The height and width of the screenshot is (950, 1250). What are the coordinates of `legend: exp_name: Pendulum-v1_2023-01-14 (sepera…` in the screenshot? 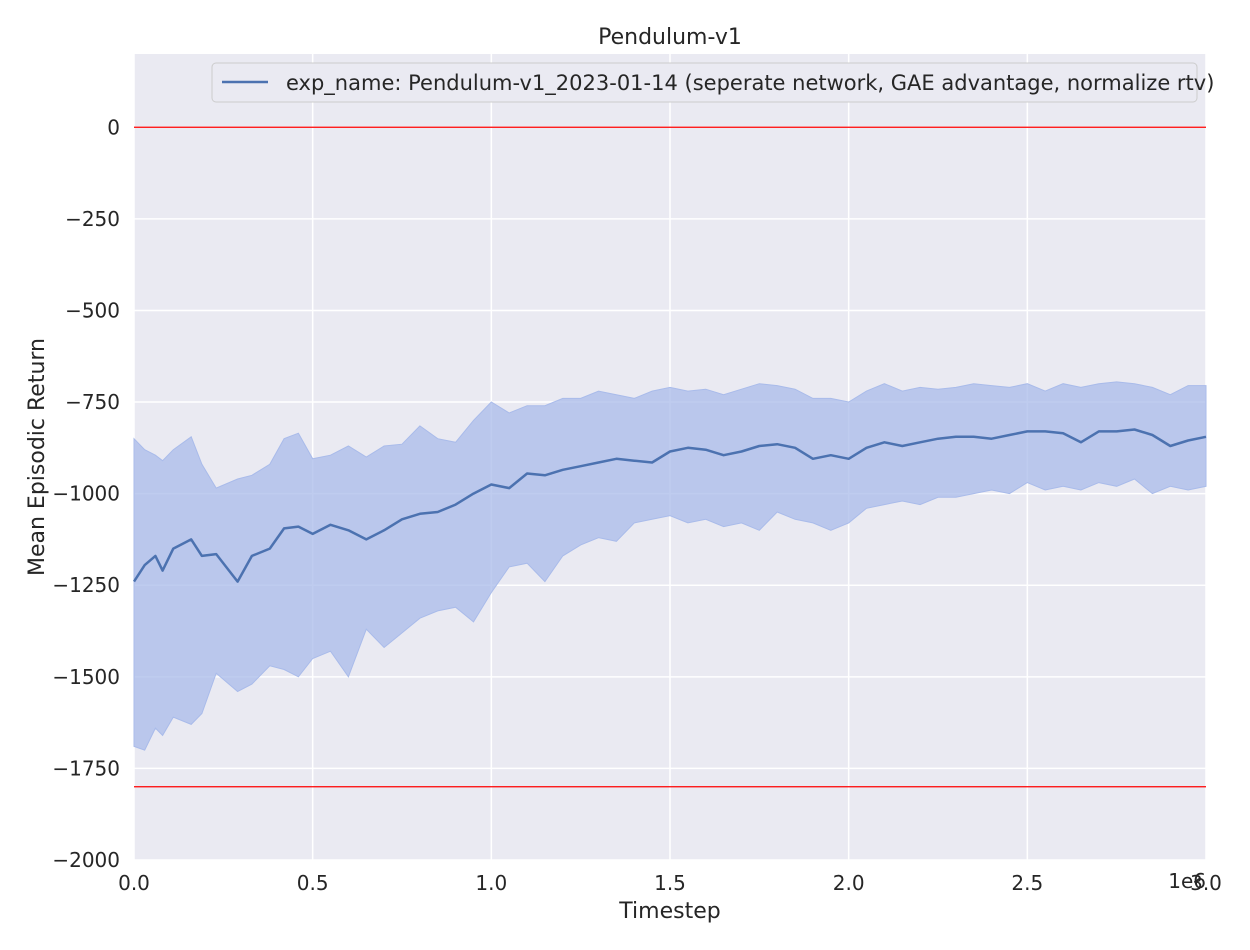 It's located at (712, 82).